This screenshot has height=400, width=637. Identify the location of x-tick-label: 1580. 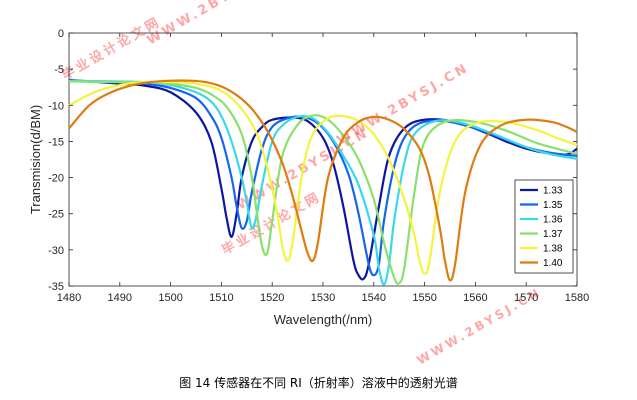
(577, 298).